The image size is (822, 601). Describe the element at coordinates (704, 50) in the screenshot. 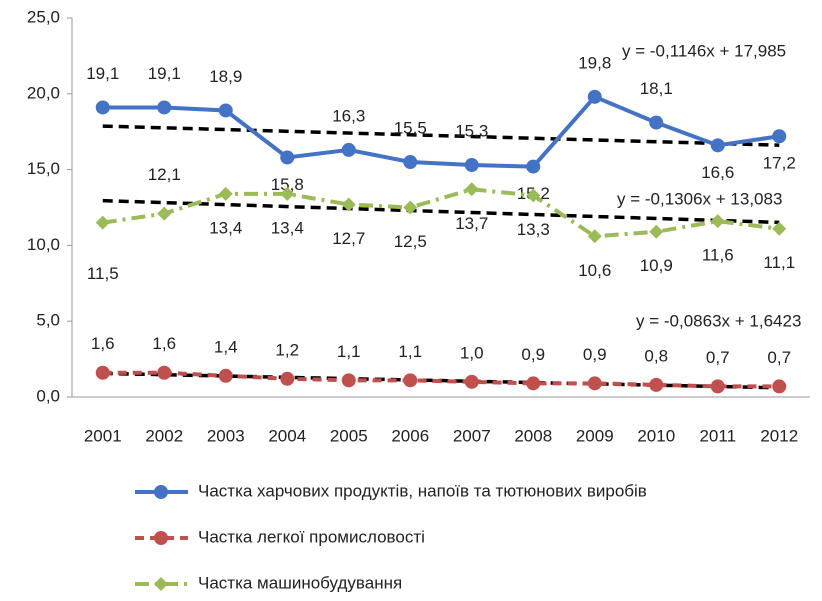

I see `trendline-equation: y = -0,1146x + 17,985` at that location.